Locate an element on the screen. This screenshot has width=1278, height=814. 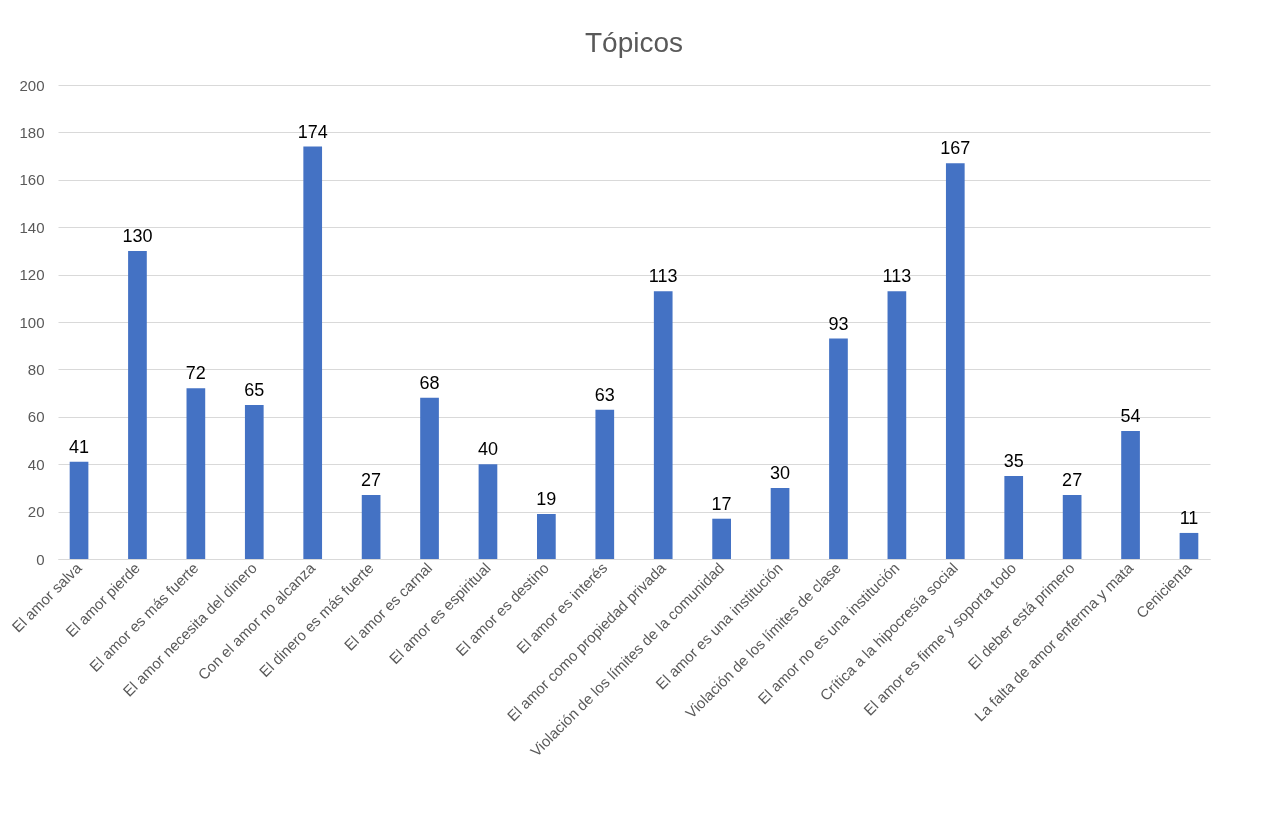
y-tick-label: 60 is located at coordinates (36, 417).